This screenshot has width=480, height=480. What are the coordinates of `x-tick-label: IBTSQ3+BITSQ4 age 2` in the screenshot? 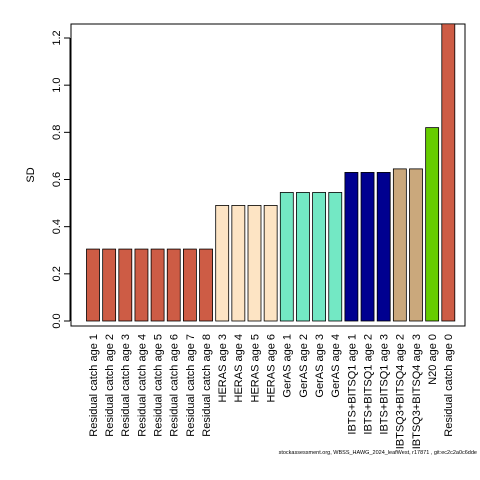 It's located at (401, 391).